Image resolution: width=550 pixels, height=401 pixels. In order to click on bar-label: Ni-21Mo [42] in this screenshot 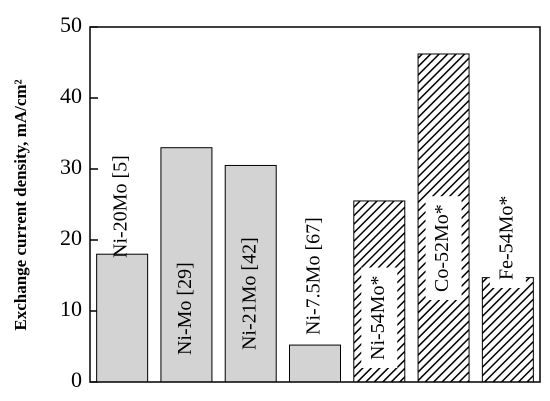, I will do `click(249, 293)`.